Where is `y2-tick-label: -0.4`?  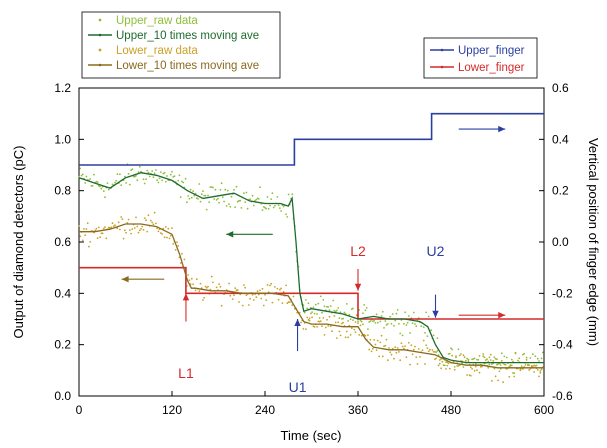
y2-tick-label: -0.4 is located at coordinates (562, 345).